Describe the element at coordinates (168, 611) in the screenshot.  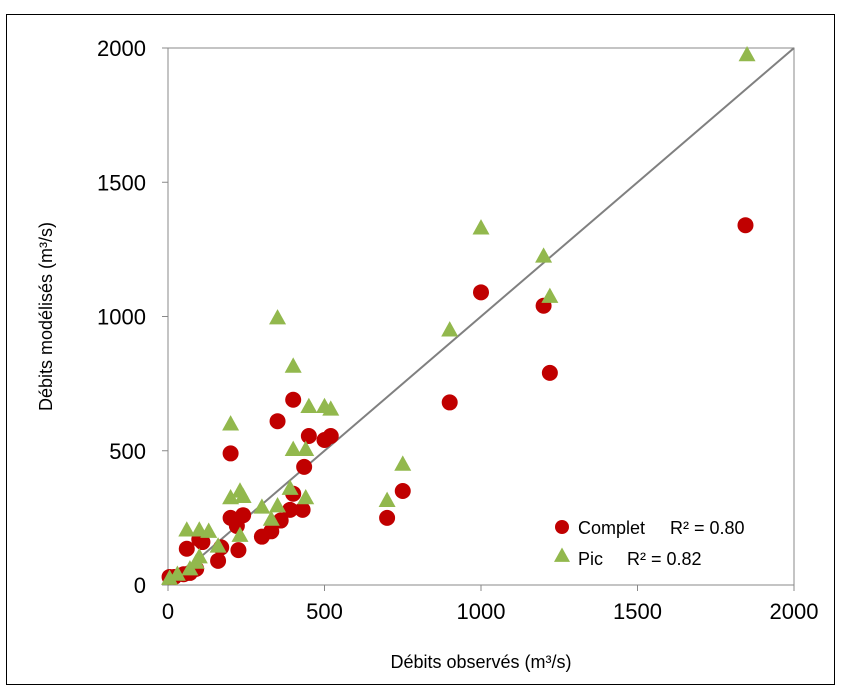
I see `x-tick-label: 0` at that location.